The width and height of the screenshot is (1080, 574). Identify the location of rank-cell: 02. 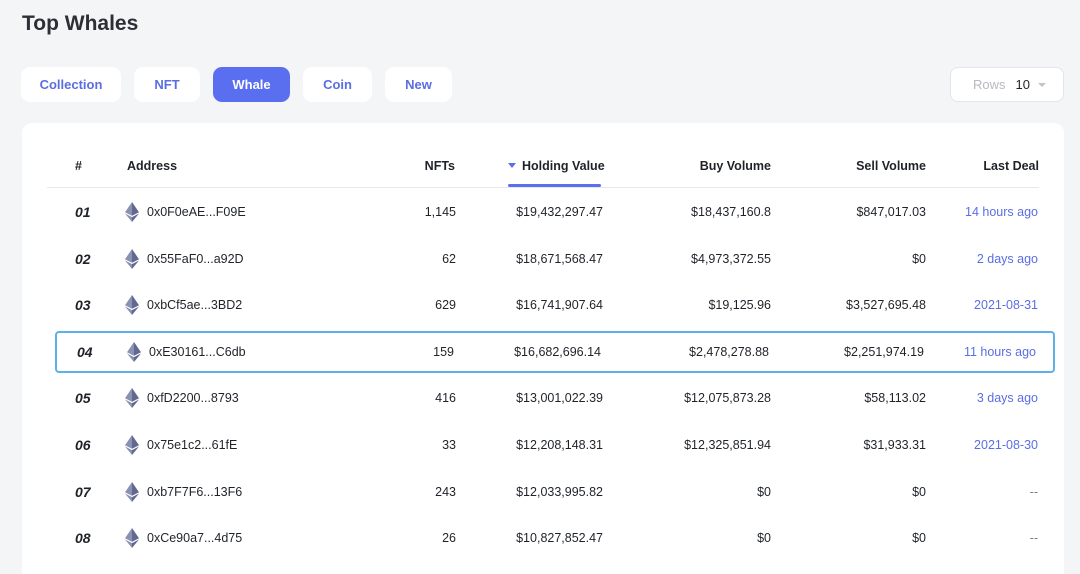
(83, 258).